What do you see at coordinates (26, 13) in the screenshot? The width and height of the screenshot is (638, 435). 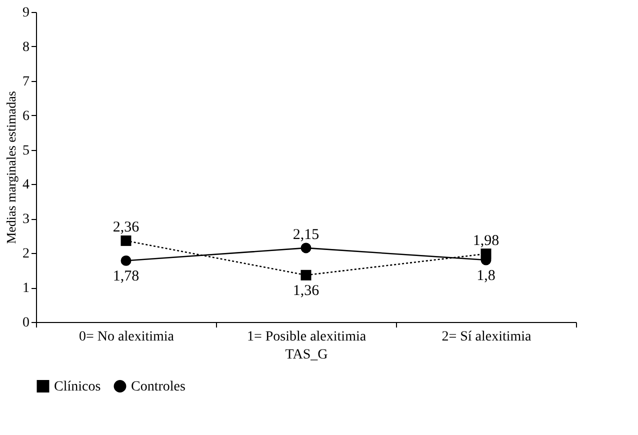 I see `y-tick-label: 9` at bounding box center [26, 13].